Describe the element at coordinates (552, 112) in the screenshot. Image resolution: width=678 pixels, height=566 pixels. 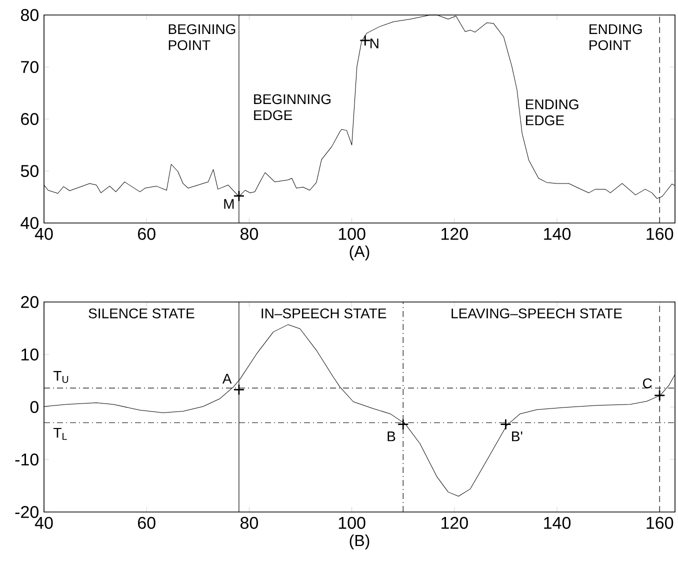
I see `annotation: ENDING EDGE` at that location.